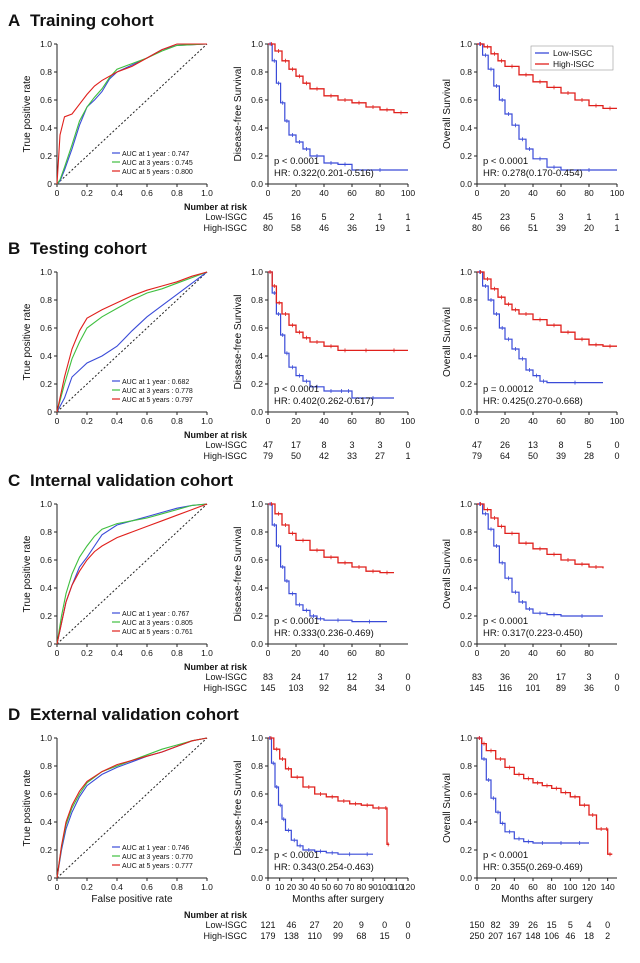 The width and height of the screenshot is (640, 963). What do you see at coordinates (533, 925) in the screenshot?
I see `risk-low-cell: 26` at bounding box center [533, 925].